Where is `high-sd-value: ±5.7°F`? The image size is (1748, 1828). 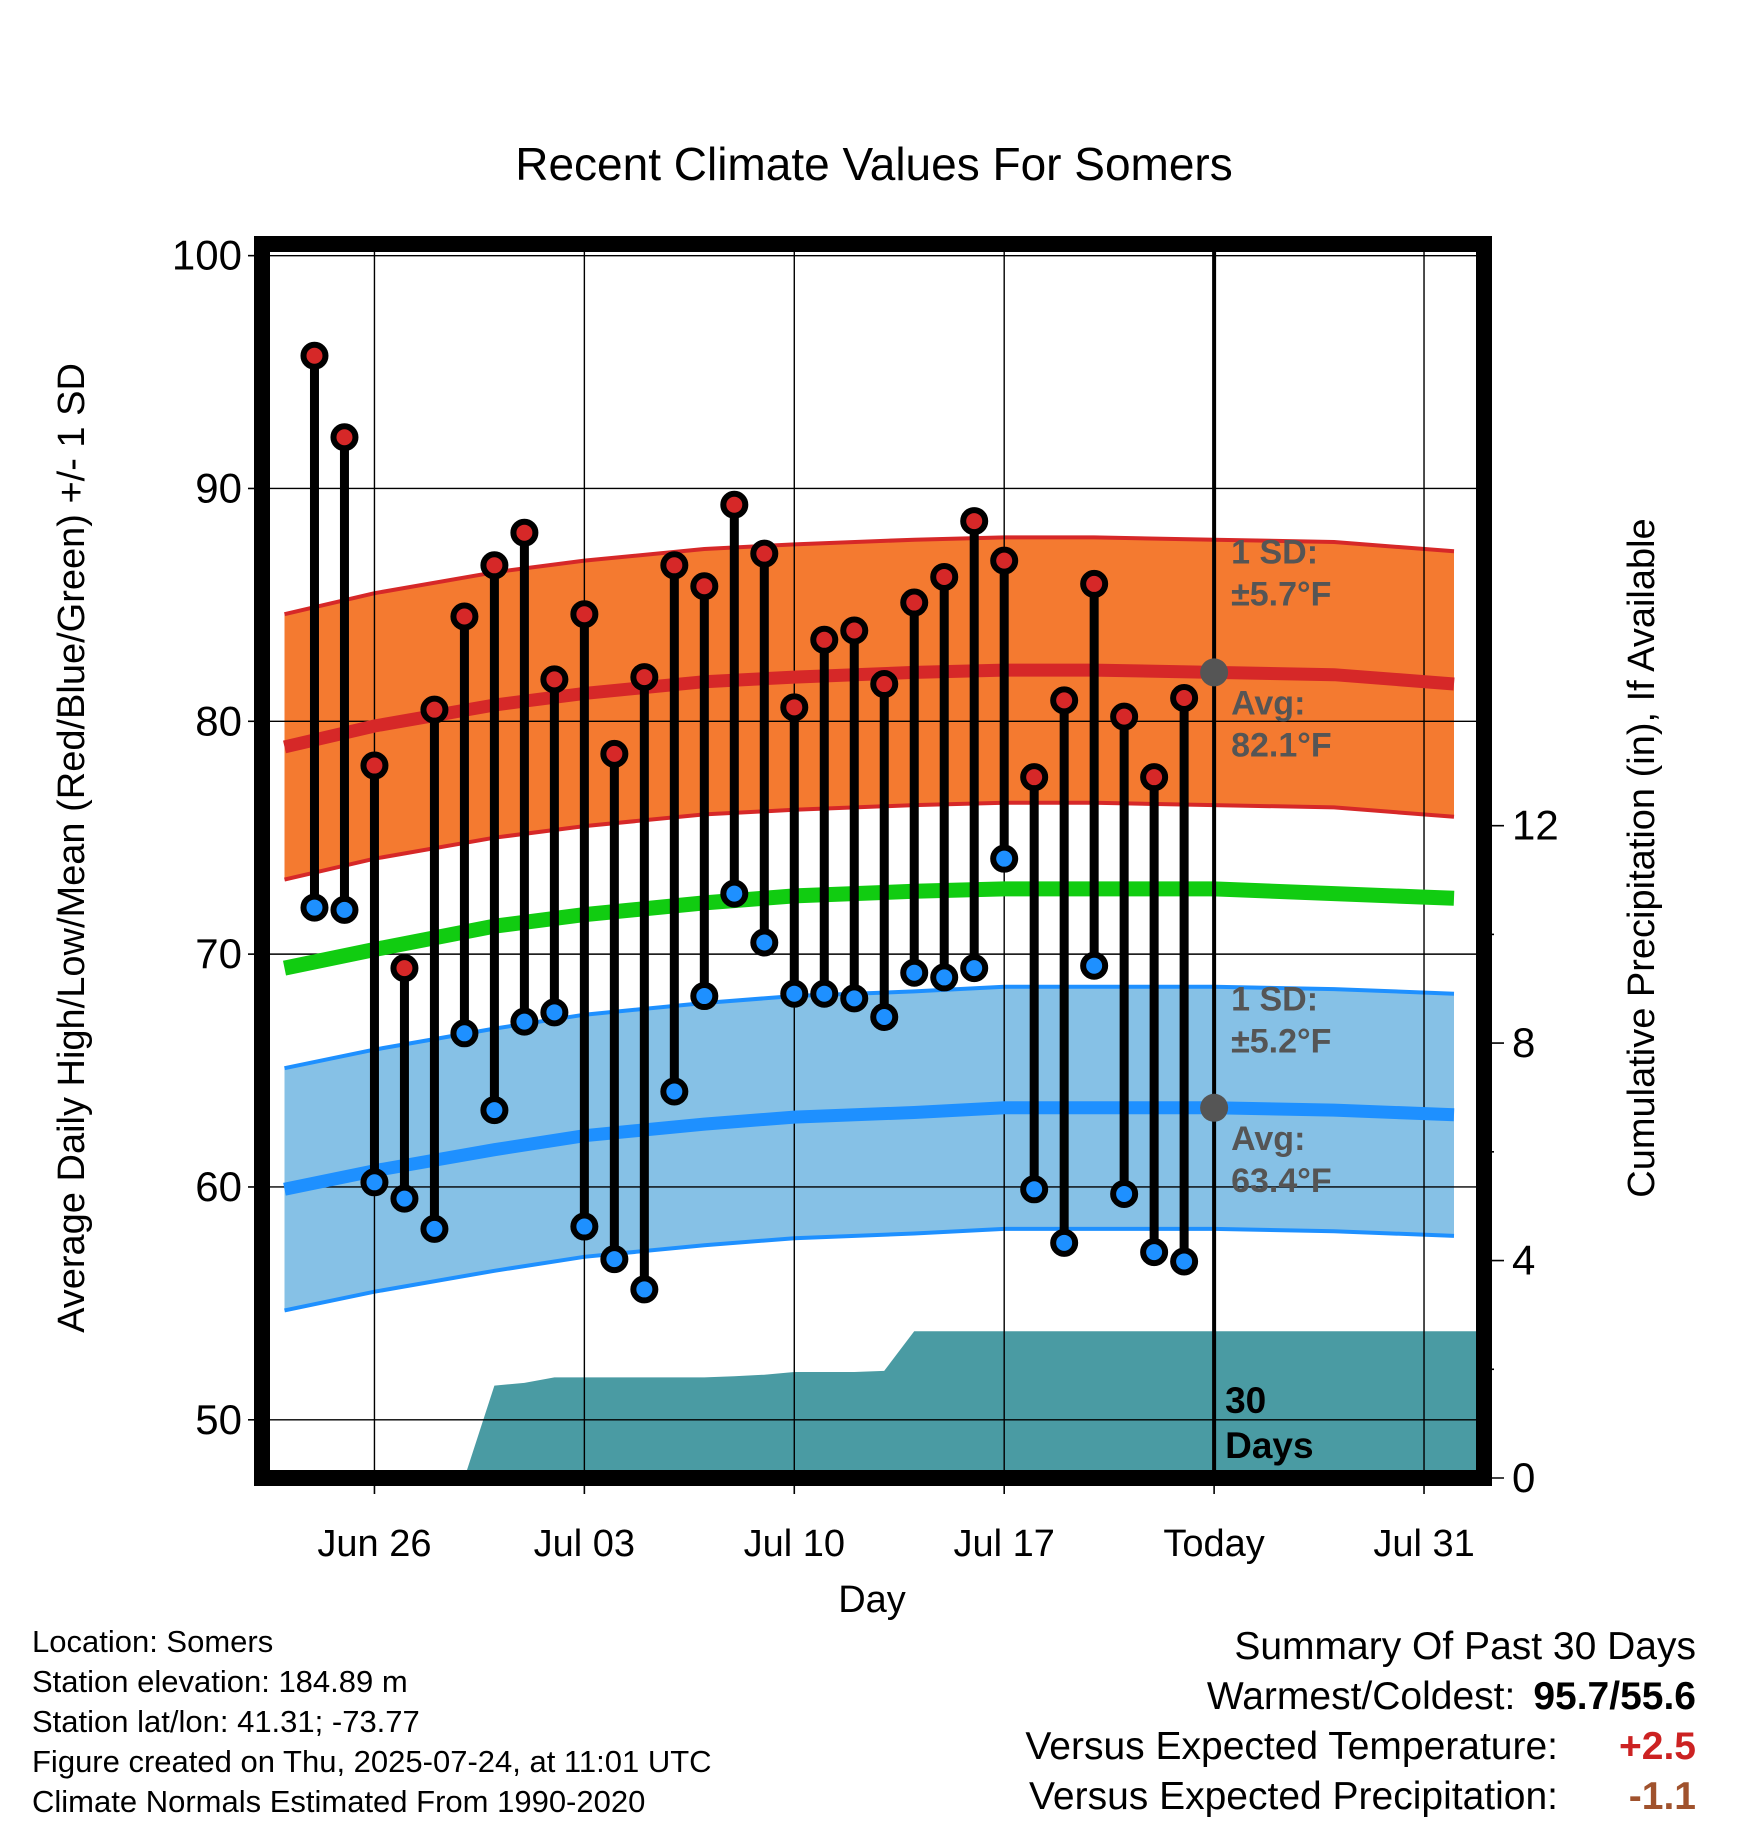
high-sd-value: ±5.7°F is located at coordinates (1281, 595).